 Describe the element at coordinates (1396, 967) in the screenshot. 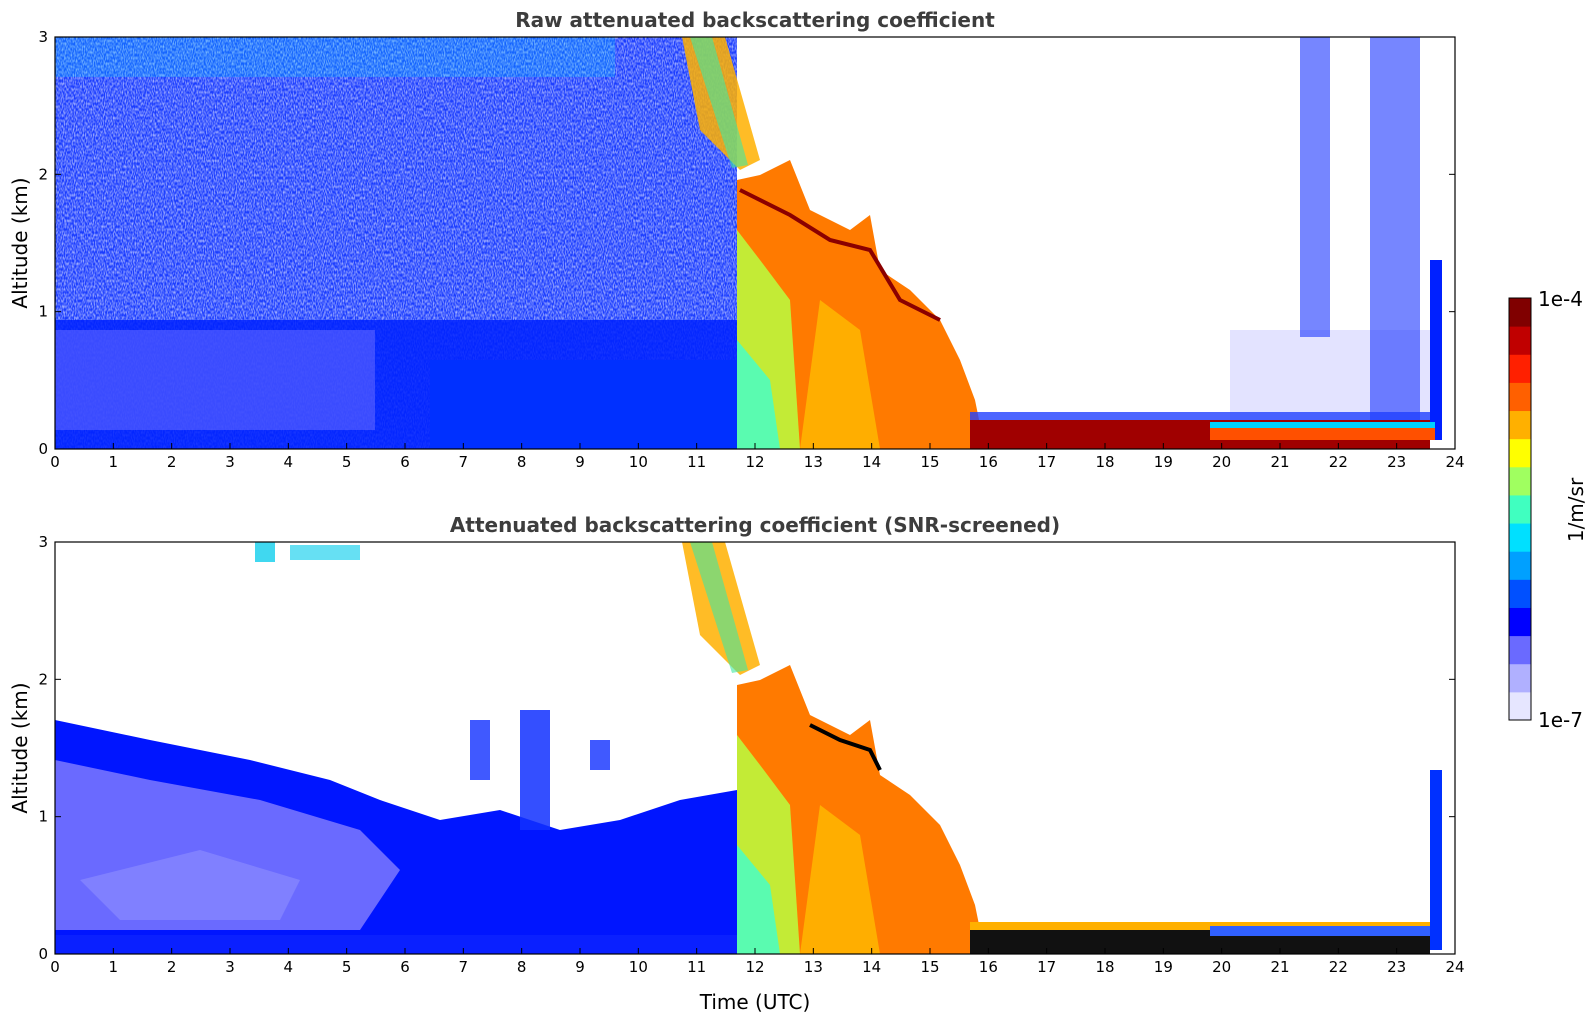

I see `panel-2-x-tick-label: 23` at that location.